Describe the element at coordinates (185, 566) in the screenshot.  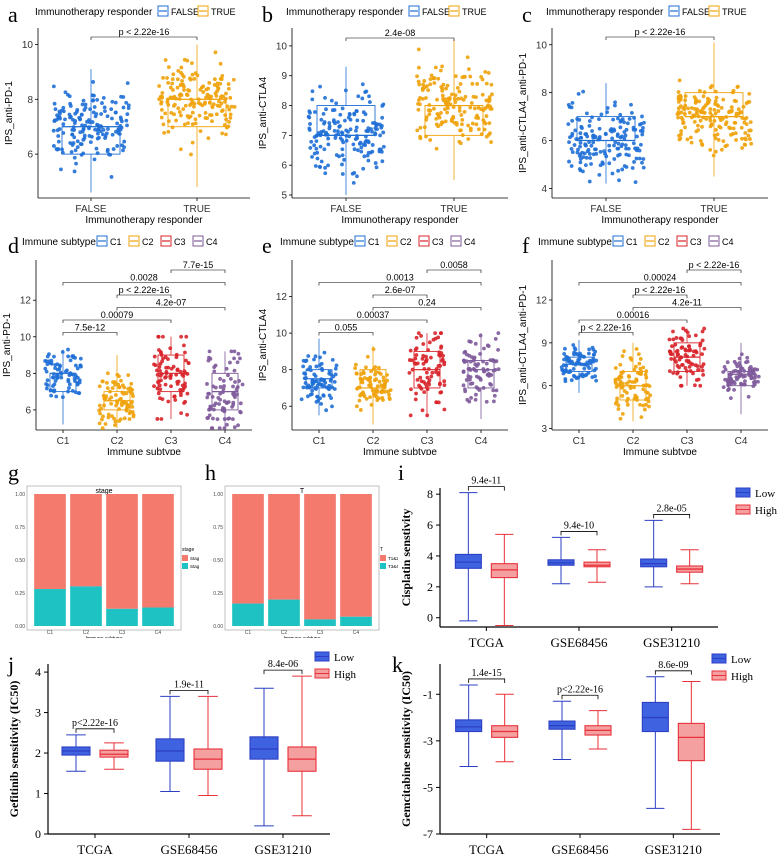
I see `legend-swatch` at that location.